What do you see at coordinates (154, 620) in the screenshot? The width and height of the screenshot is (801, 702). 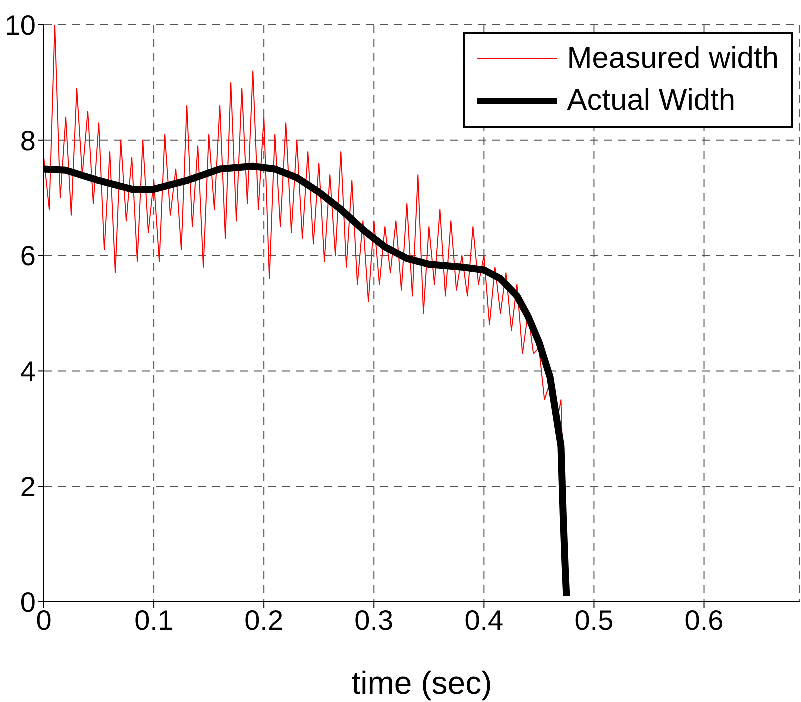 I see `x-tick-label: 0.1` at bounding box center [154, 620].